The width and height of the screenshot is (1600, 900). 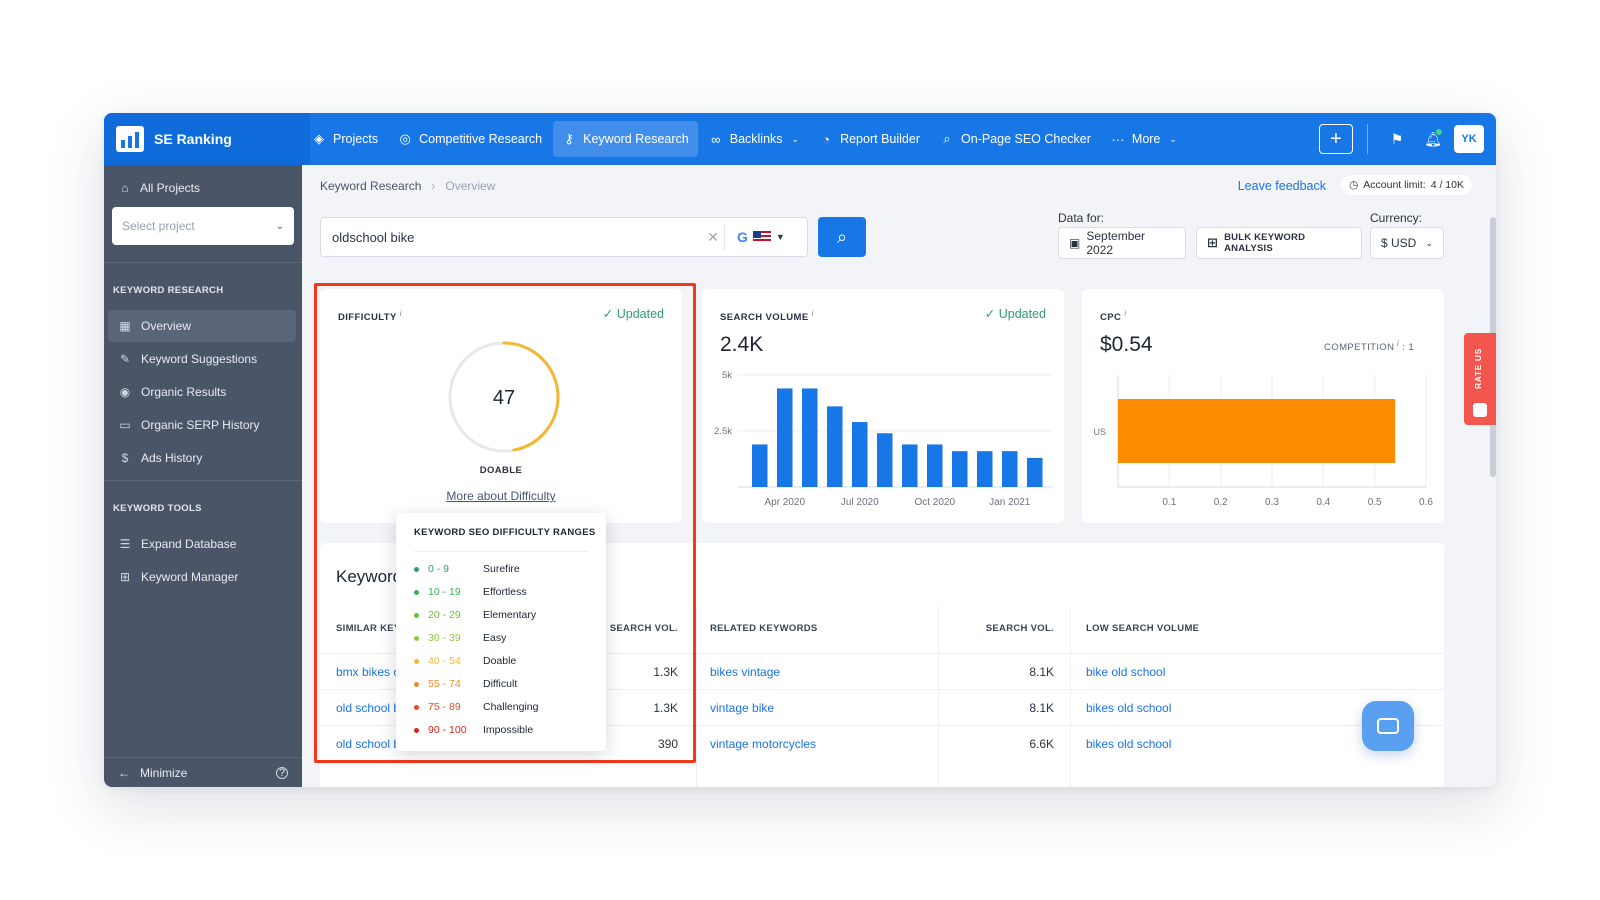 I want to click on sidebar-item-label: Overview, so click(x=166, y=326).